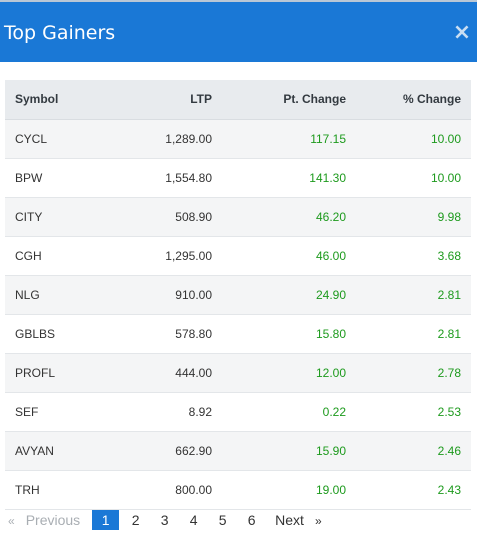 The width and height of the screenshot is (477, 548). What do you see at coordinates (289, 295) in the screenshot?
I see `cell-pt-change: 24.90` at bounding box center [289, 295].